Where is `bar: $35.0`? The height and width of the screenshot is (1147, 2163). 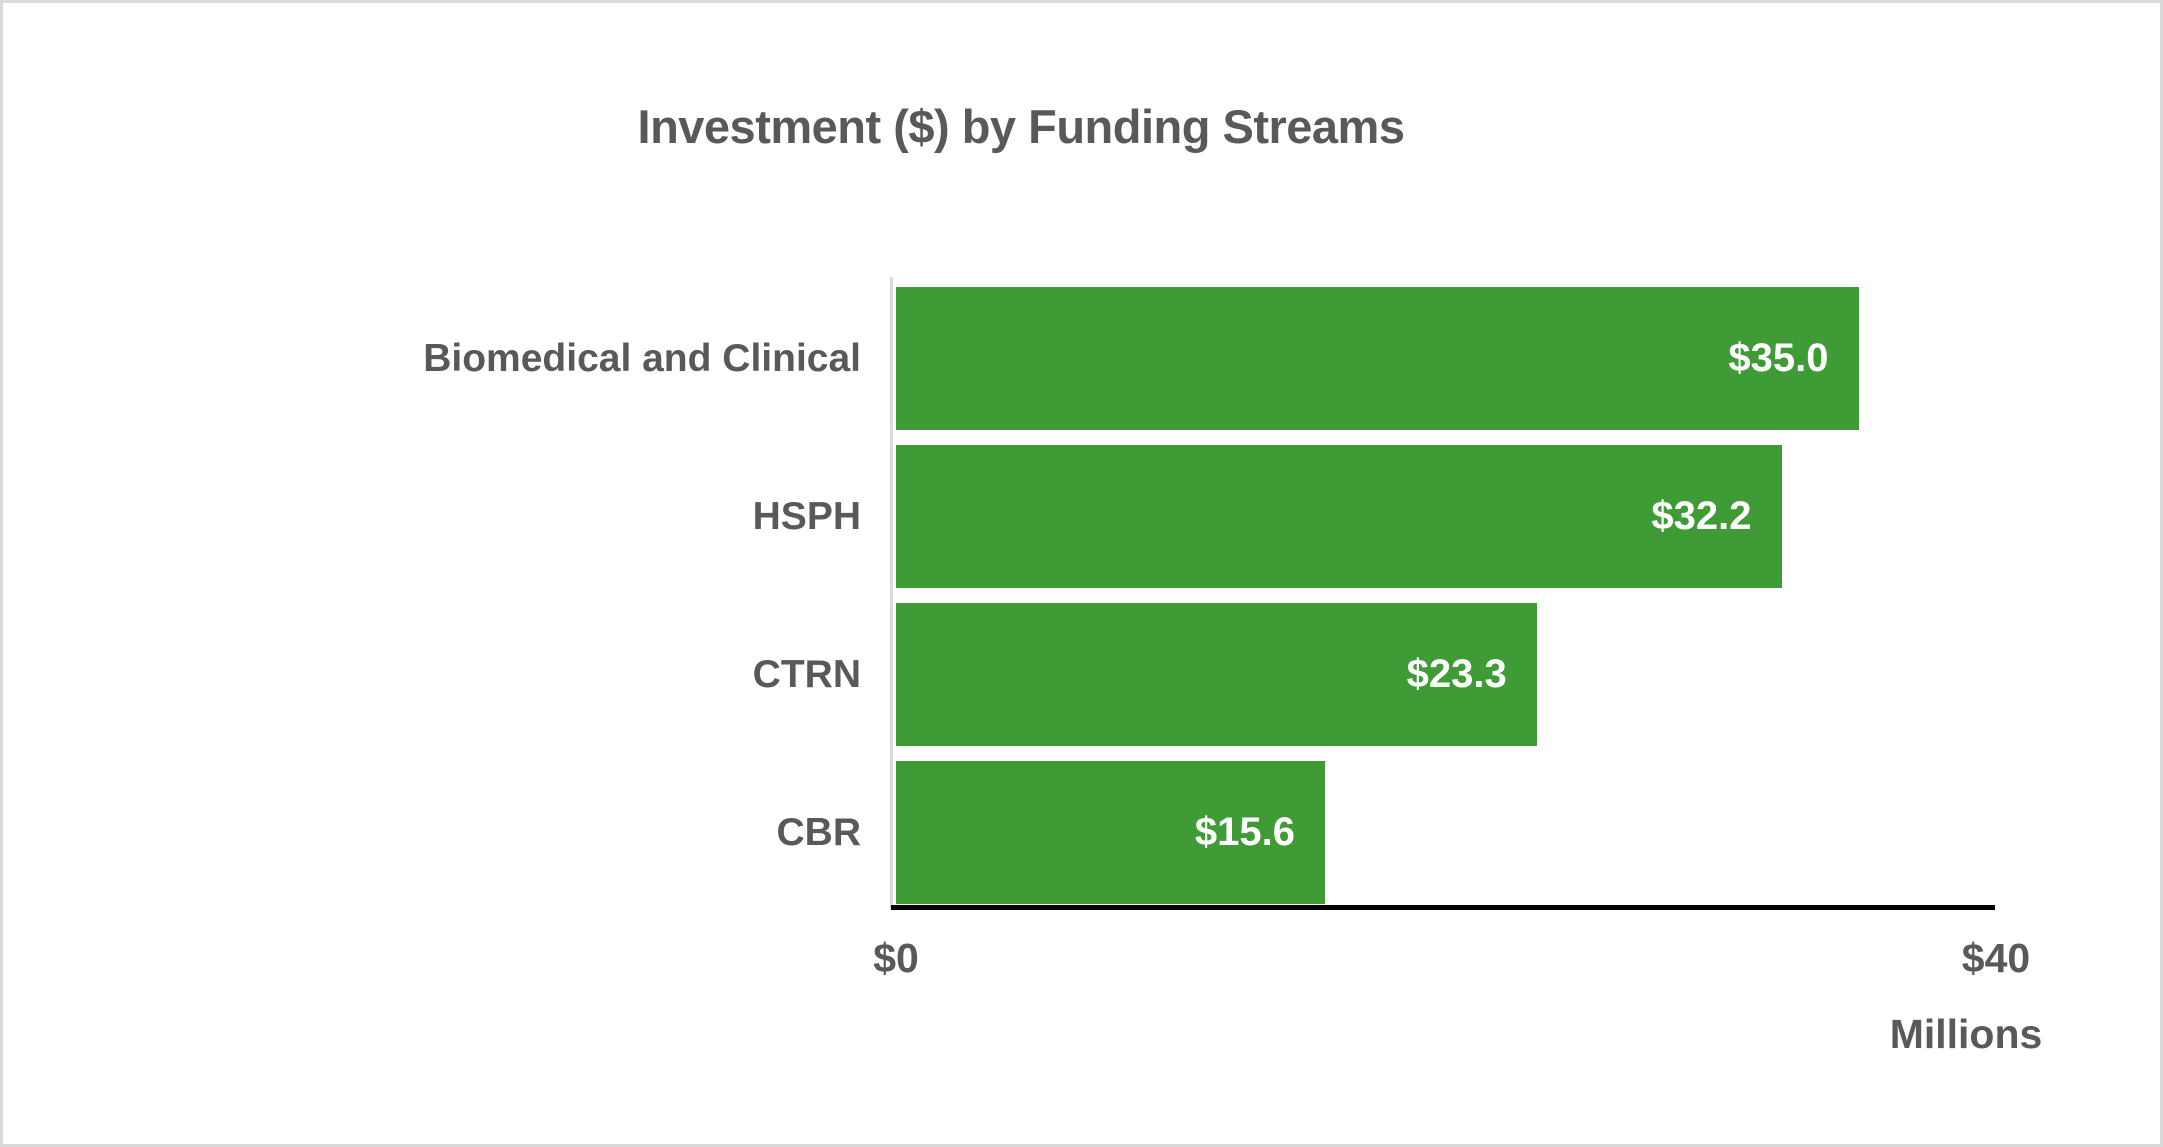
bar: $35.0 is located at coordinates (1377, 358).